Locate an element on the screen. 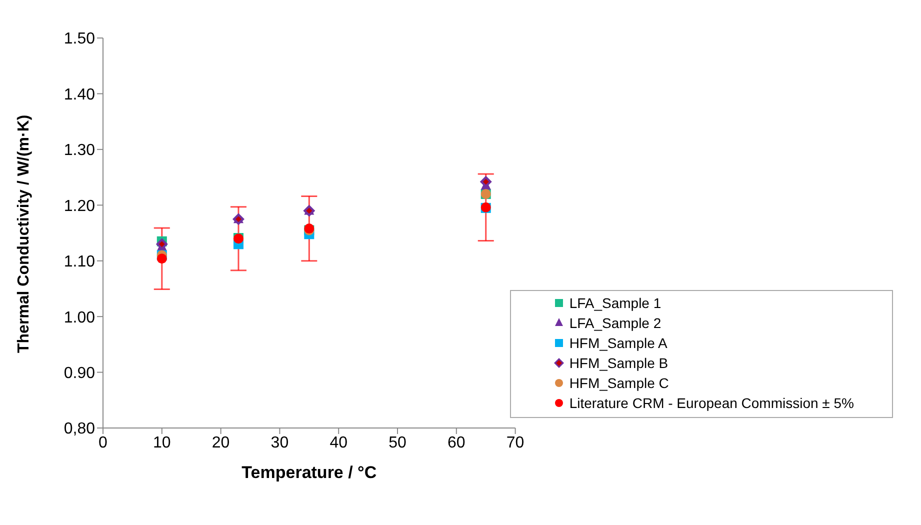 Image resolution: width=921 pixels, height=525 pixels. x-tick-label: 20 is located at coordinates (221, 443).